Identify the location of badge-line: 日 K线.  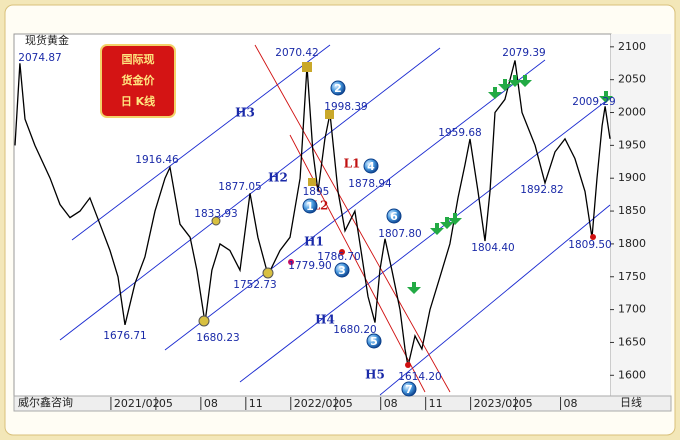
(138, 101).